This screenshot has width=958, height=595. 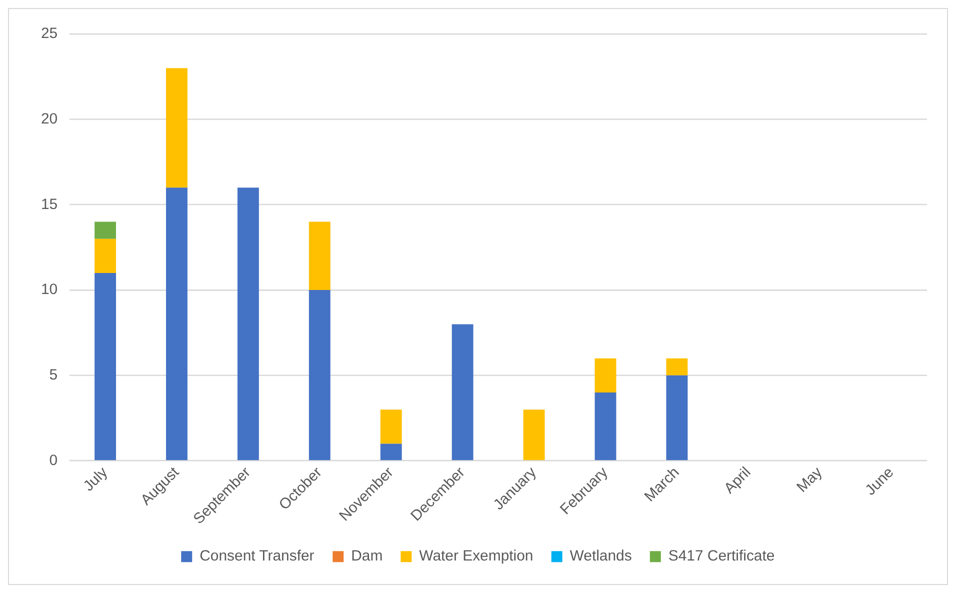 I want to click on x-tick-label: May, so click(x=810, y=480).